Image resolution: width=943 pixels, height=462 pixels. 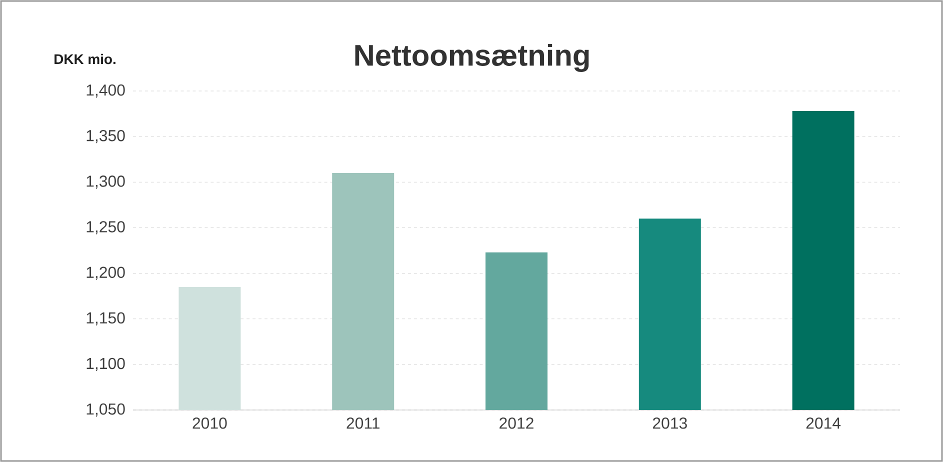 What do you see at coordinates (85, 59) in the screenshot?
I see `y-axis-title: DKK mio.` at bounding box center [85, 59].